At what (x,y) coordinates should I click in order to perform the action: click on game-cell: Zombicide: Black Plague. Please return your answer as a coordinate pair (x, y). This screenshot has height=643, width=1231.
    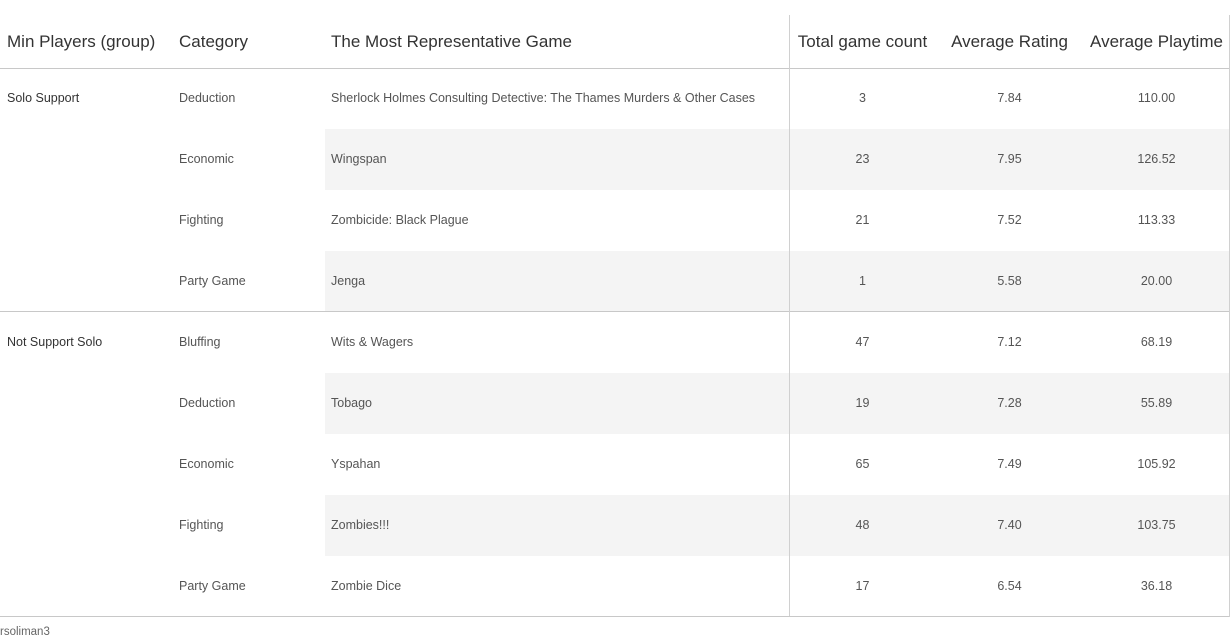
    Looking at the image, I should click on (400, 220).